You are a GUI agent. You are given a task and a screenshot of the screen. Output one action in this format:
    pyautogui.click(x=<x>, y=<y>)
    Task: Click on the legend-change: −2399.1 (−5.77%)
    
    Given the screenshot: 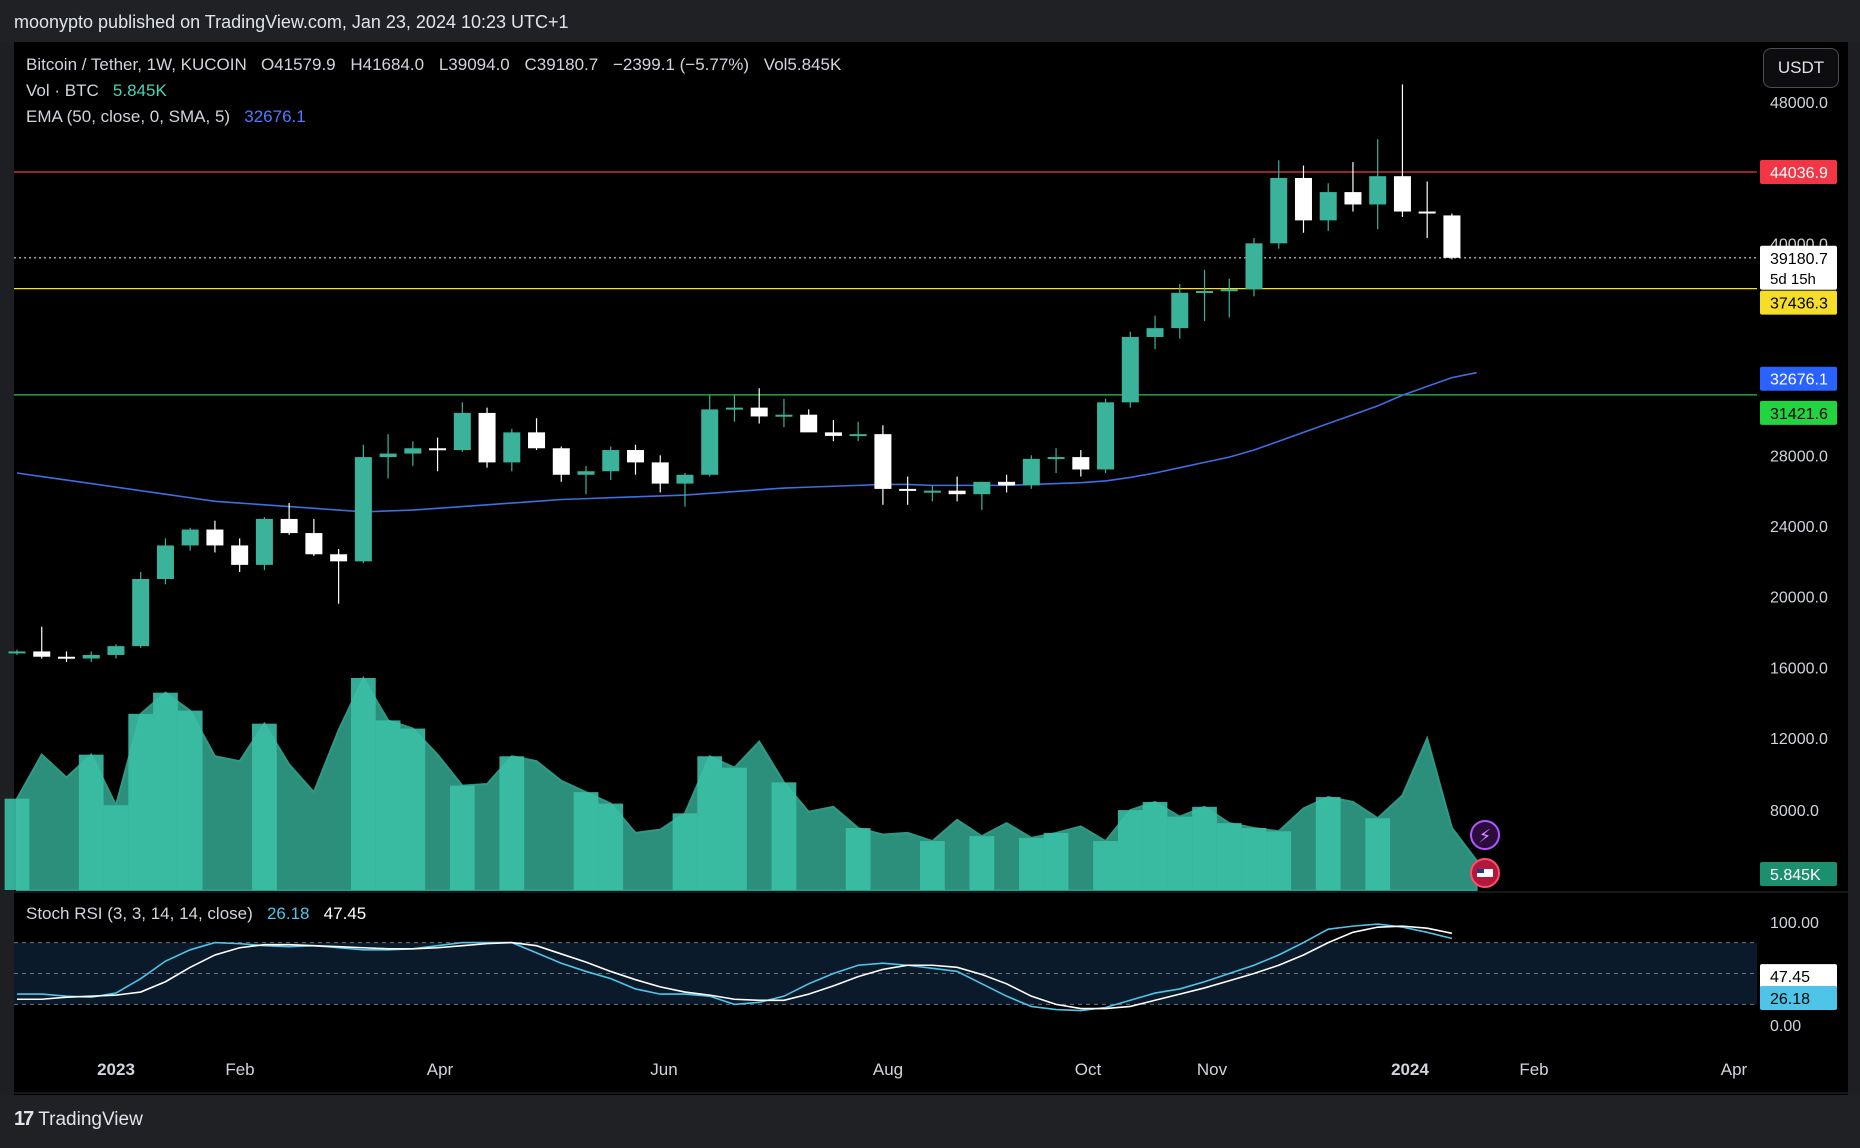 What is the action you would take?
    pyautogui.click(x=681, y=64)
    